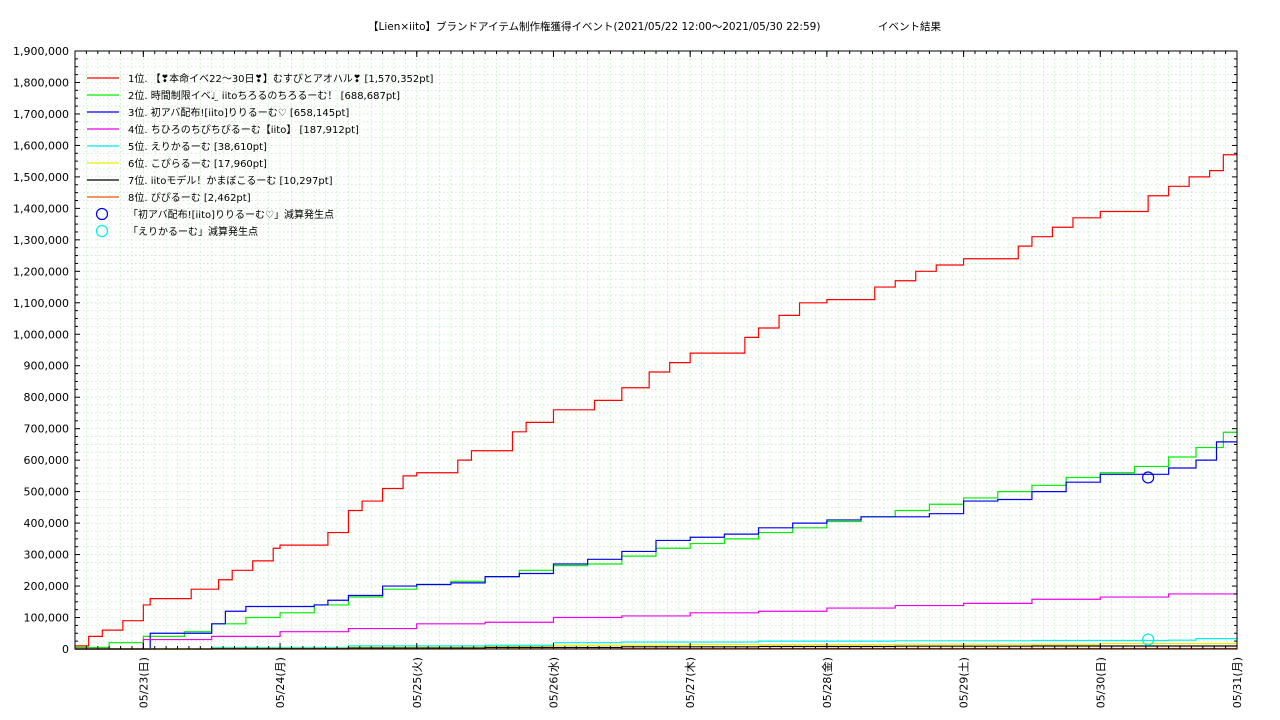 Image resolution: width=1280 pixels, height=720 pixels. What do you see at coordinates (41, 240) in the screenshot?
I see `y-tick-label: 1,300,000` at bounding box center [41, 240].